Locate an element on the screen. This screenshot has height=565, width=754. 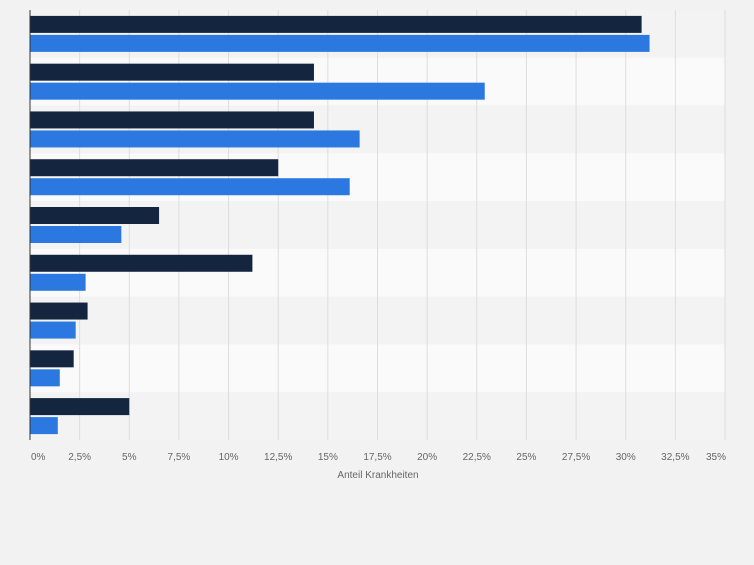
x-tick-label: 5% is located at coordinates (129, 457).